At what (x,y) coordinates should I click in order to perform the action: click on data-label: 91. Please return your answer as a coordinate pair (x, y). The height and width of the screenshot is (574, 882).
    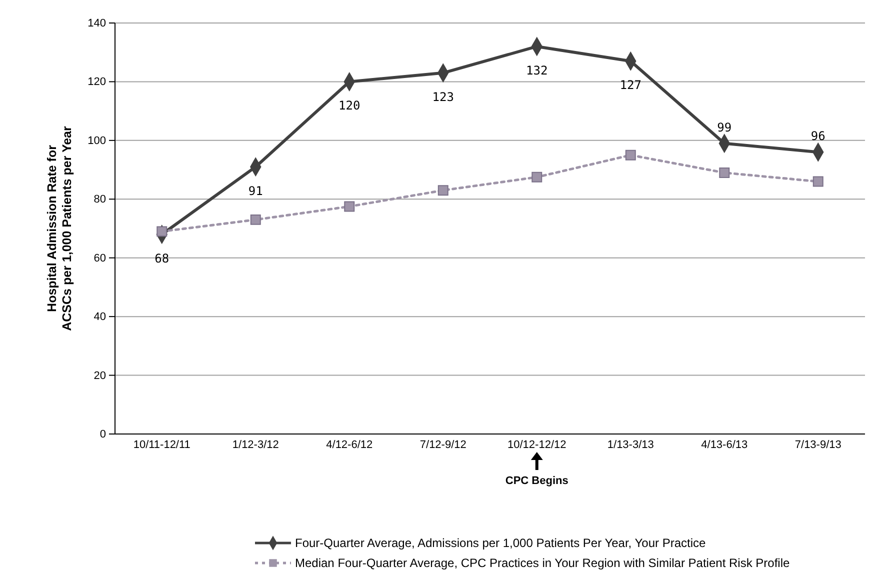
    Looking at the image, I should click on (255, 191).